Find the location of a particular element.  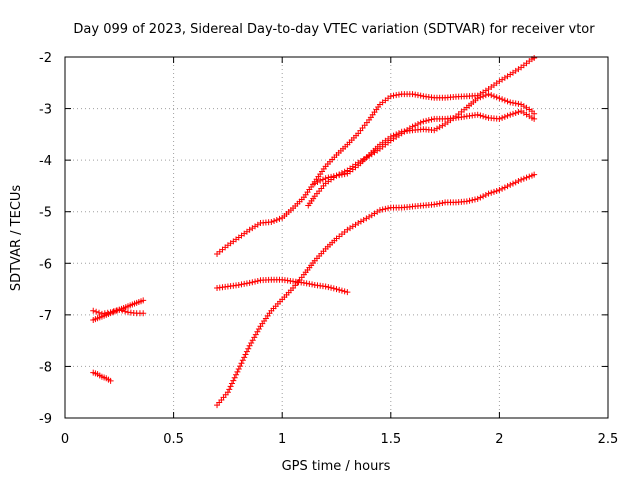

y-tick-label: -5 is located at coordinates (45, 213).